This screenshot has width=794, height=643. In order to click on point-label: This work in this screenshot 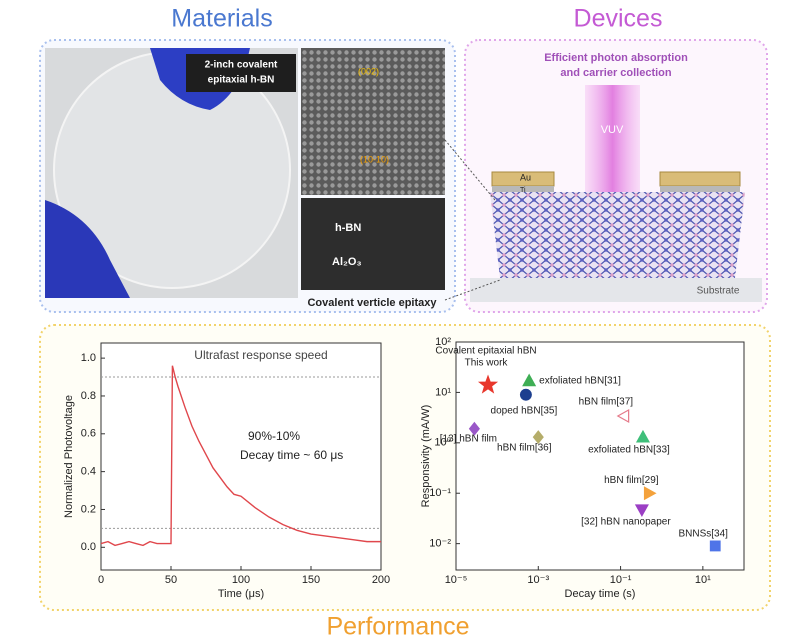, I will do `click(487, 363)`.